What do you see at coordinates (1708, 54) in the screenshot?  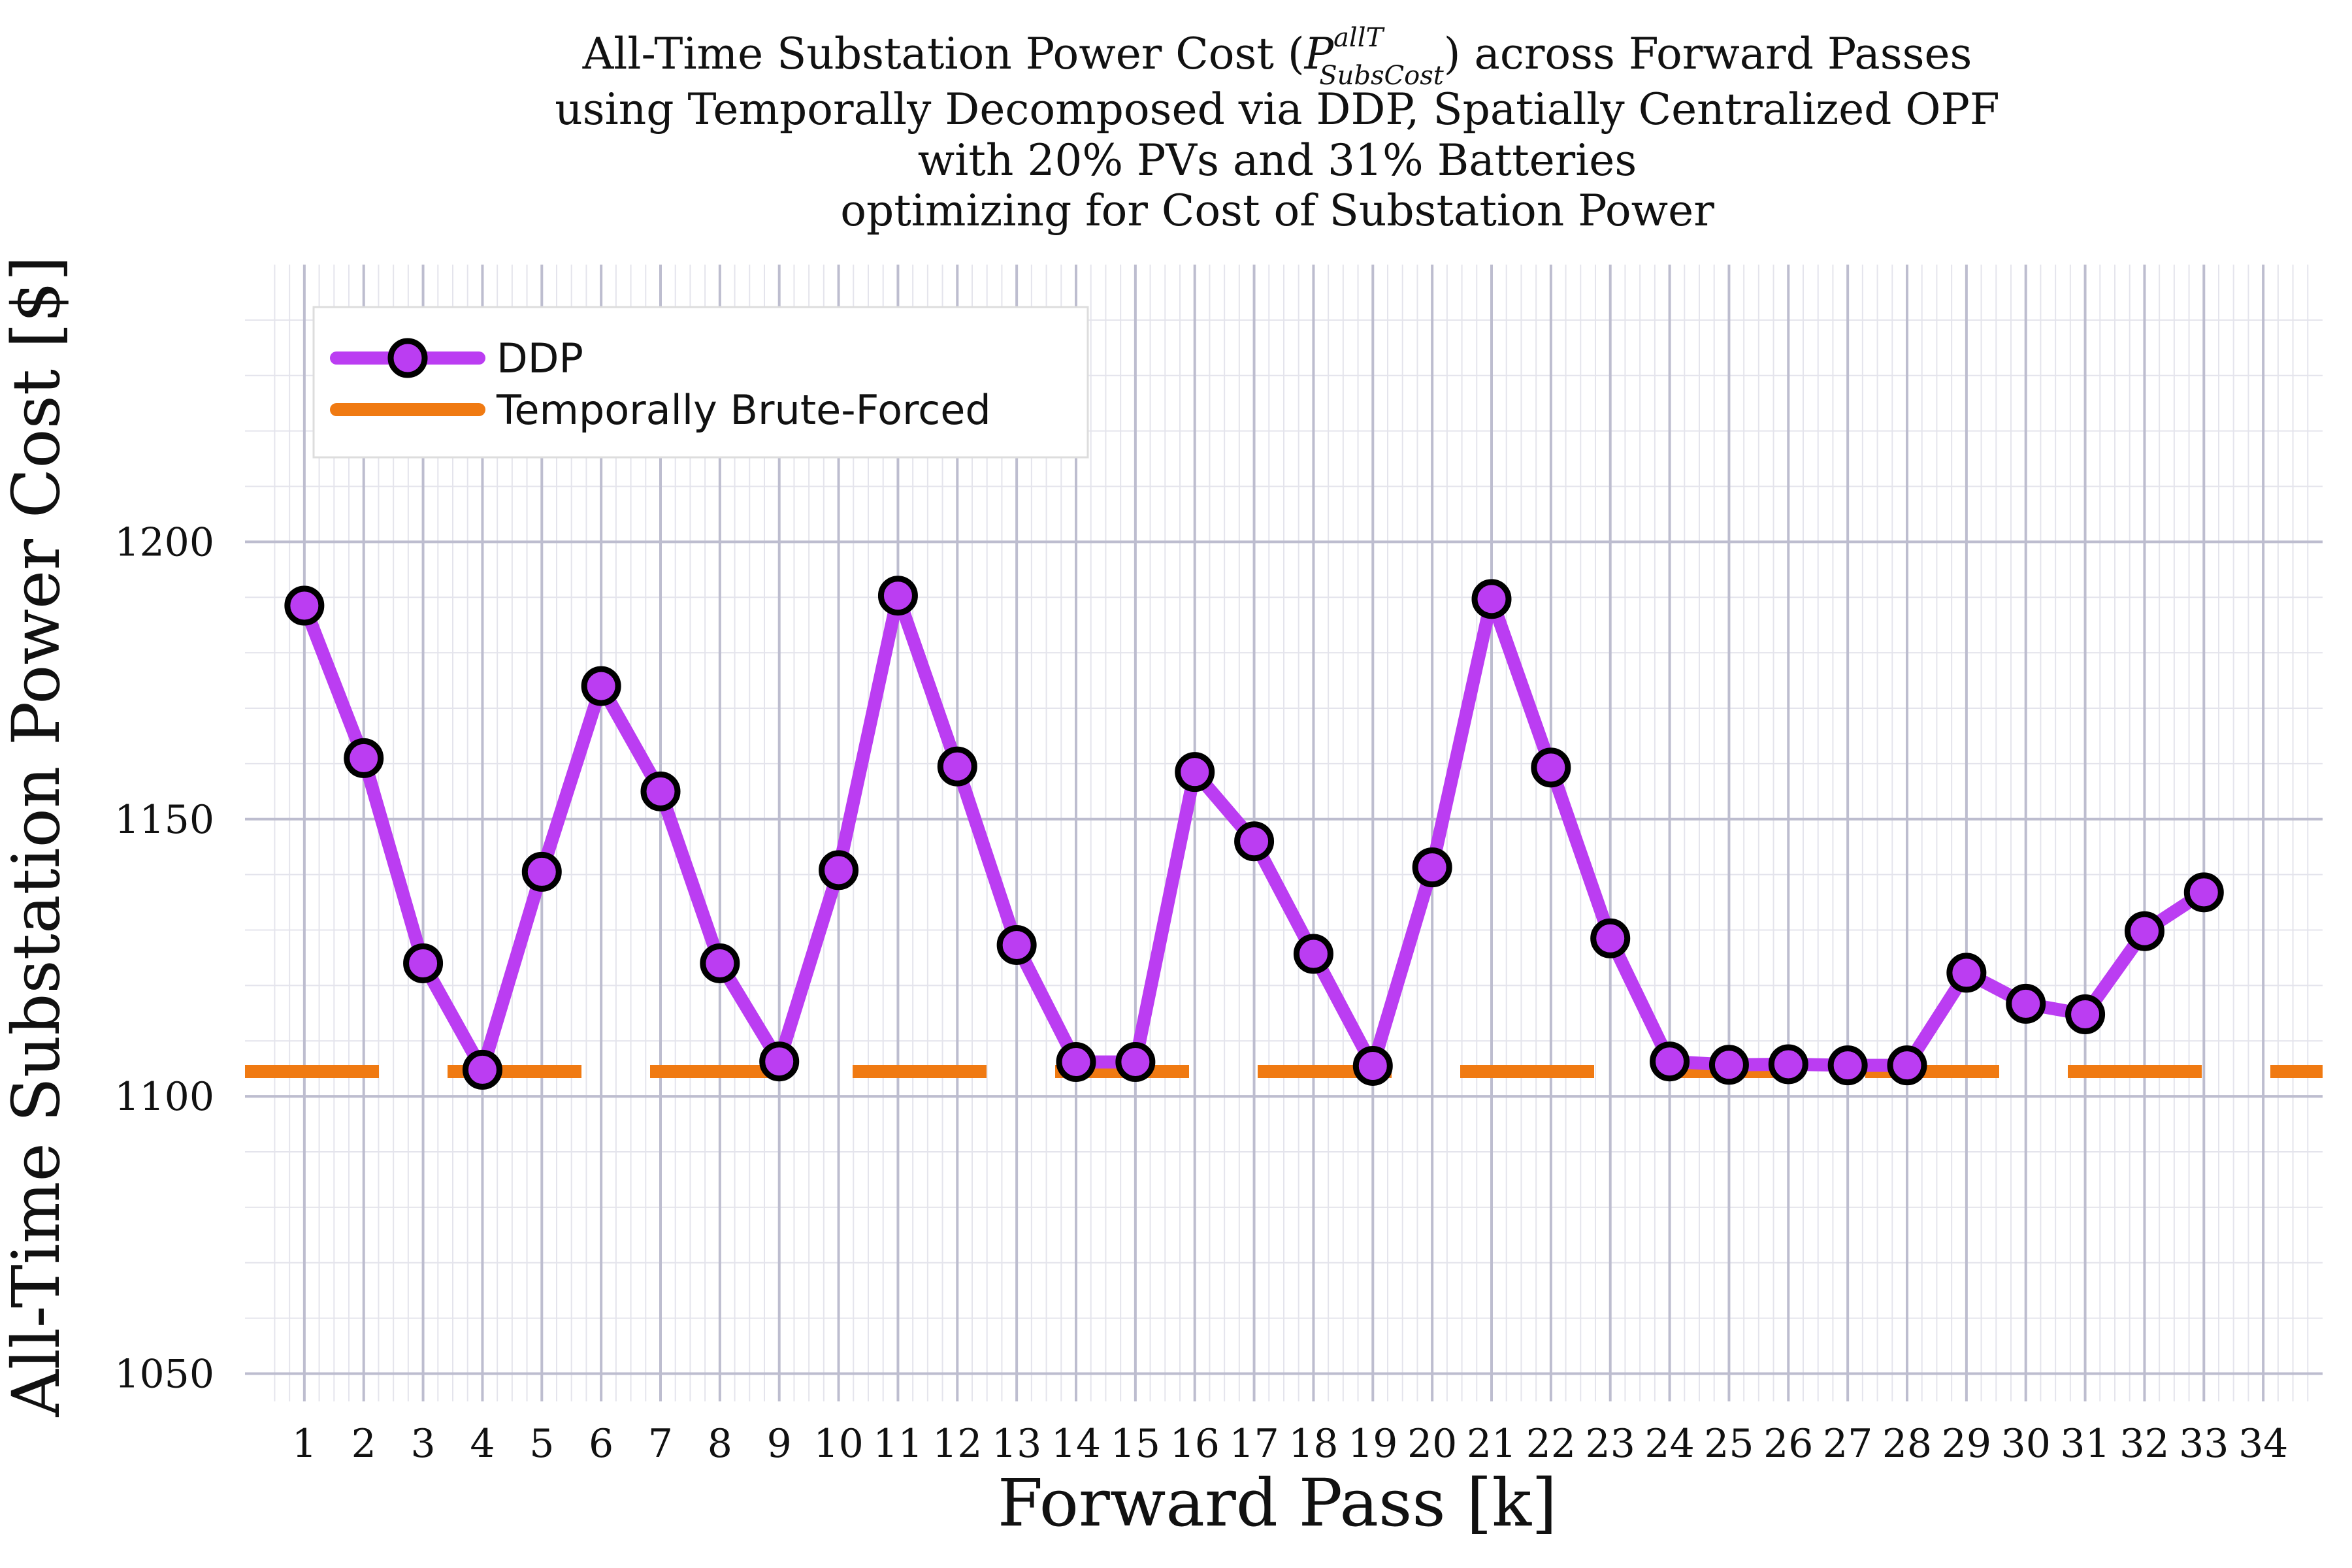 I see `chart-title-line-1-suffix: ) across Forward Passes` at bounding box center [1708, 54].